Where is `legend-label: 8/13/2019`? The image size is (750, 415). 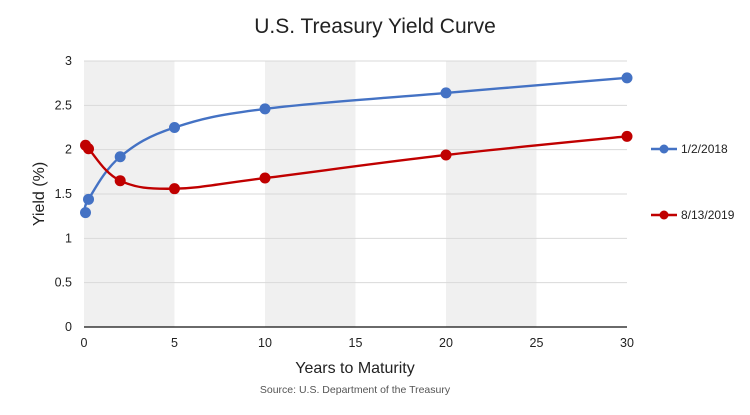
legend-label: 8/13/2019 is located at coordinates (708, 215).